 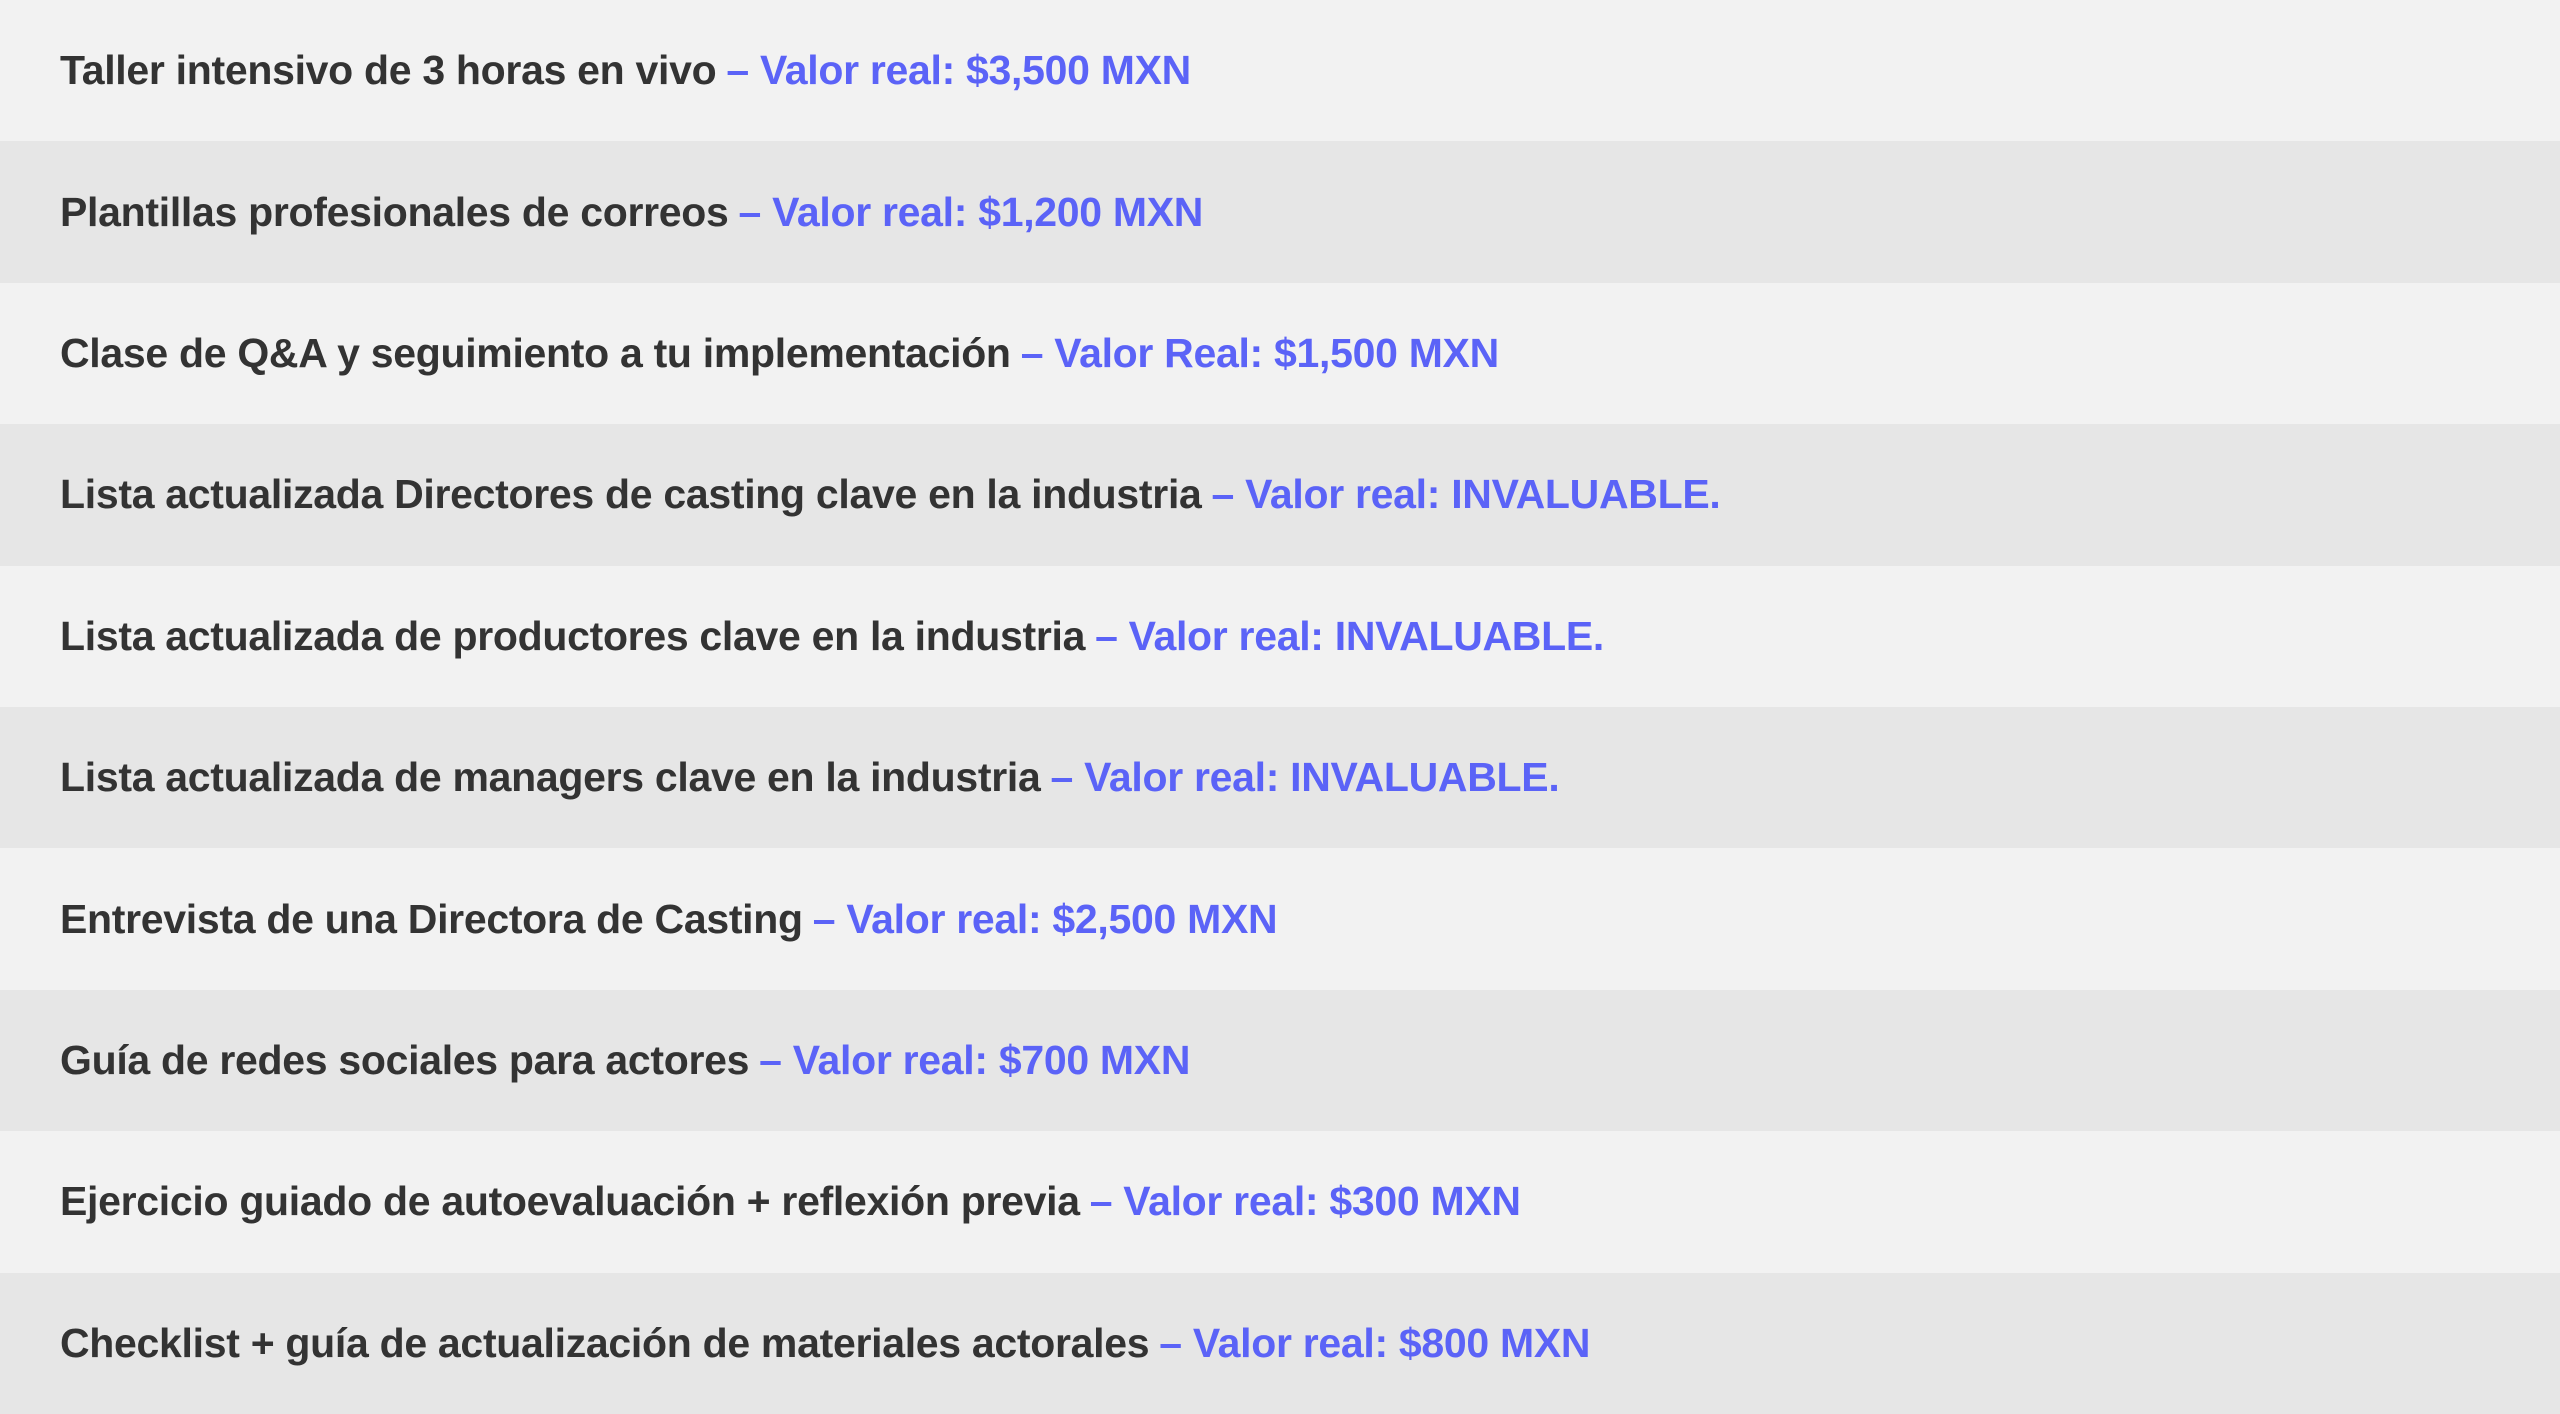 I want to click on item-value: – Valor real: $3,500 MXN, so click(x=958, y=70).